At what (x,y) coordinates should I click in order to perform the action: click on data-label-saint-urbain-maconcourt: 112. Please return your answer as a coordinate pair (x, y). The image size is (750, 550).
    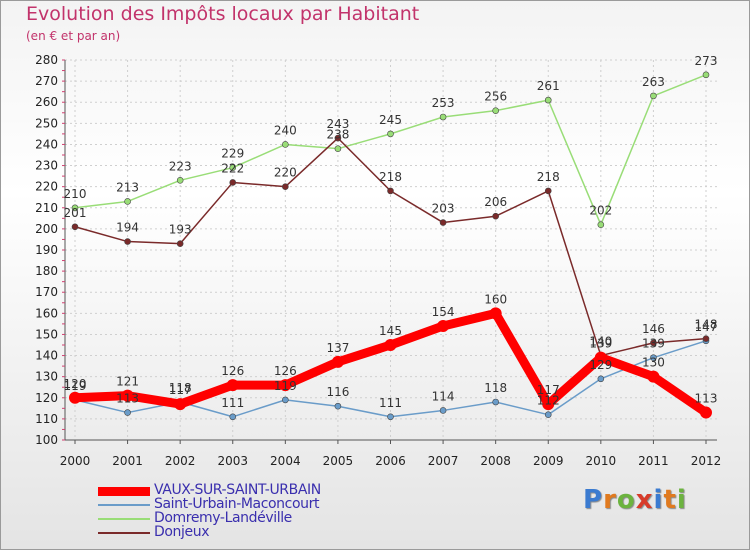
    Looking at the image, I should click on (548, 401).